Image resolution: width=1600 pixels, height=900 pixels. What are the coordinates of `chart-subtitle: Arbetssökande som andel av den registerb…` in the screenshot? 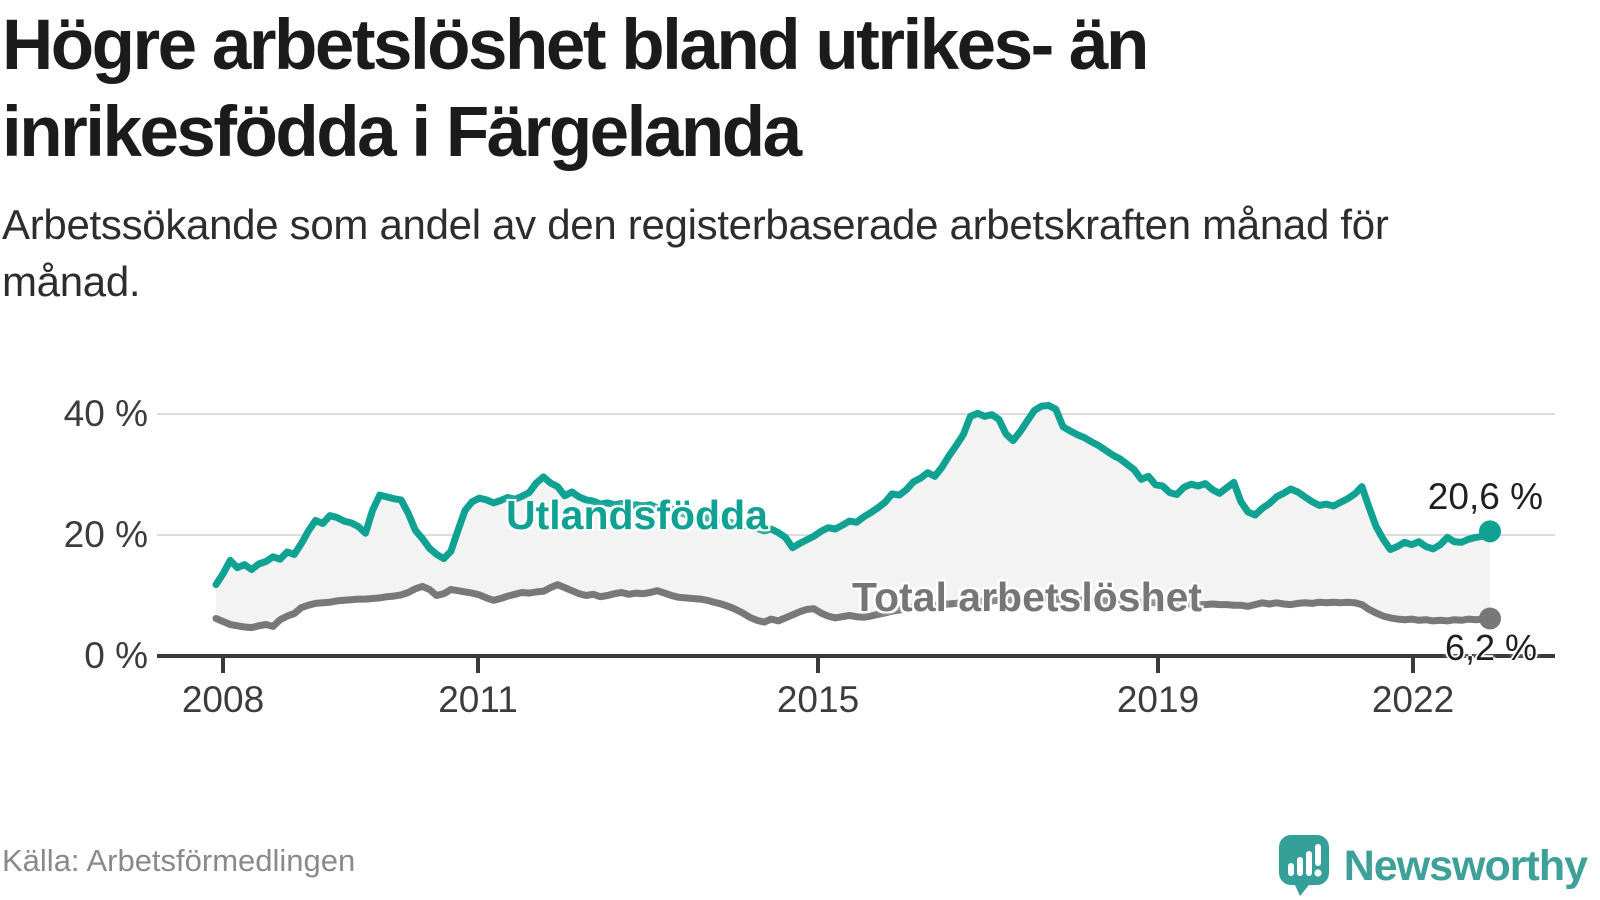 It's located at (695, 253).